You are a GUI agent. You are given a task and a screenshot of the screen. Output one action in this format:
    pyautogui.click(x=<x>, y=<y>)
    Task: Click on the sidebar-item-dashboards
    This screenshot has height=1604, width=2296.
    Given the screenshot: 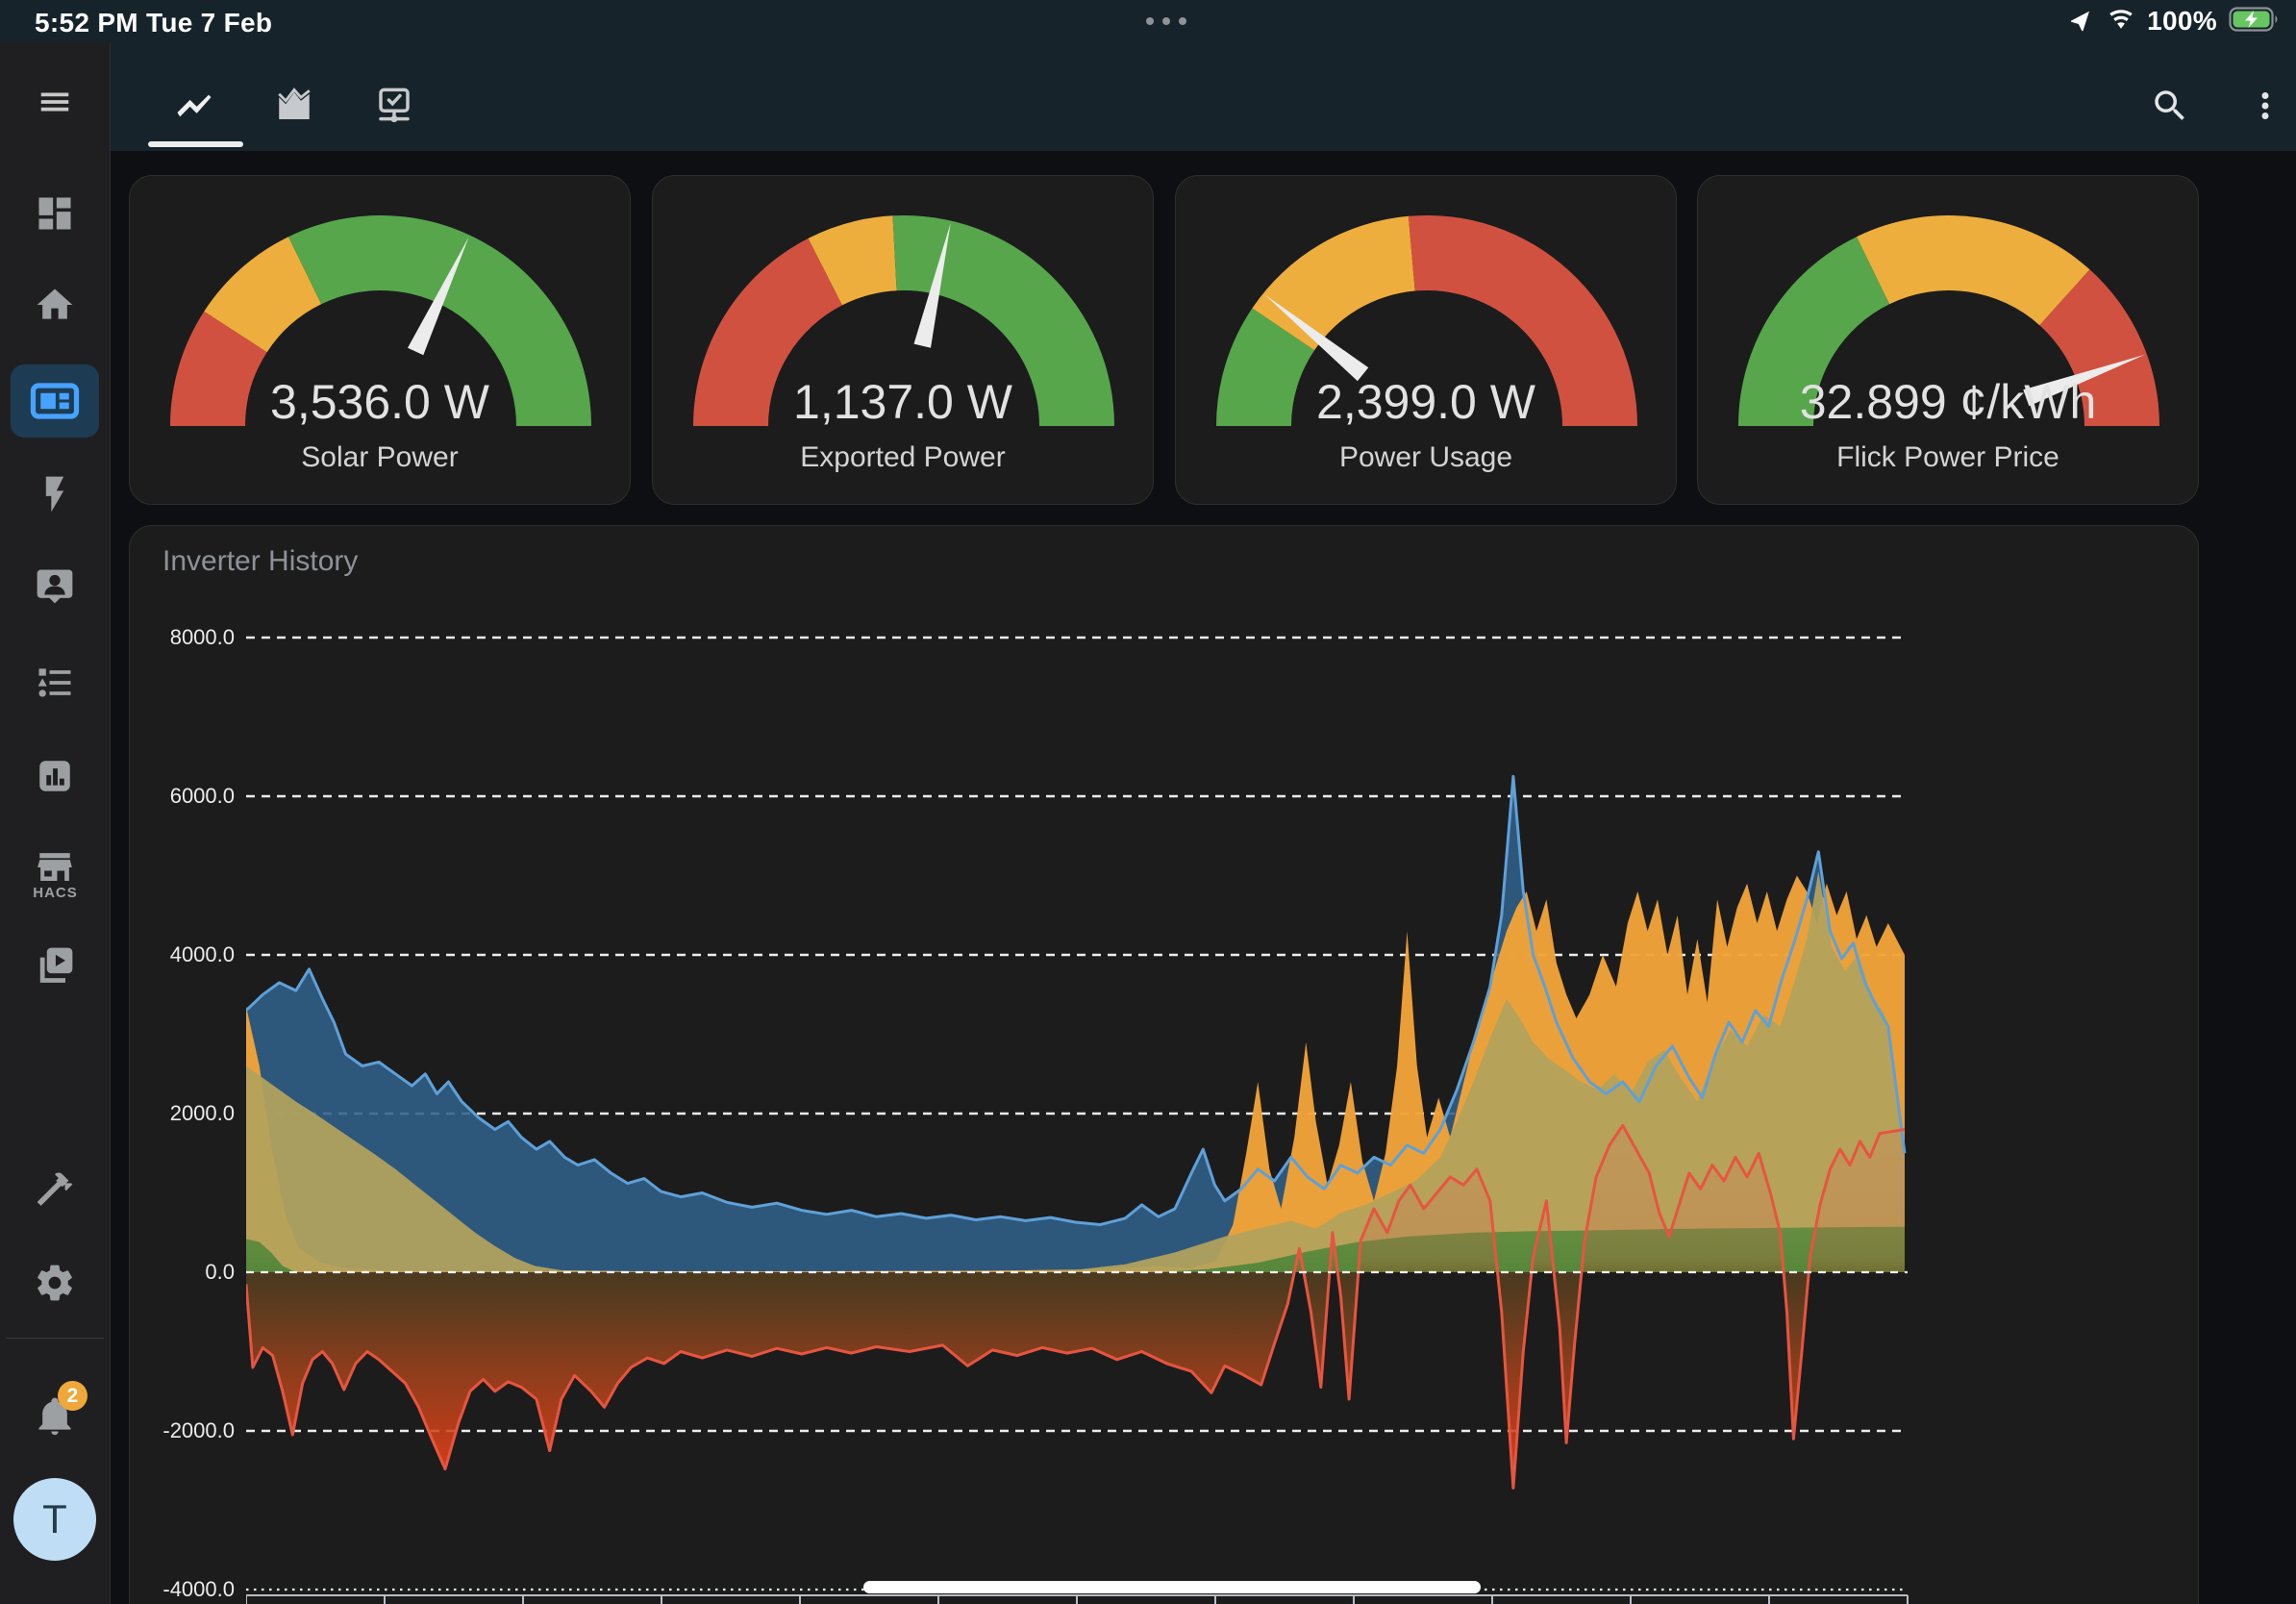 What is the action you would take?
    pyautogui.click(x=55, y=213)
    